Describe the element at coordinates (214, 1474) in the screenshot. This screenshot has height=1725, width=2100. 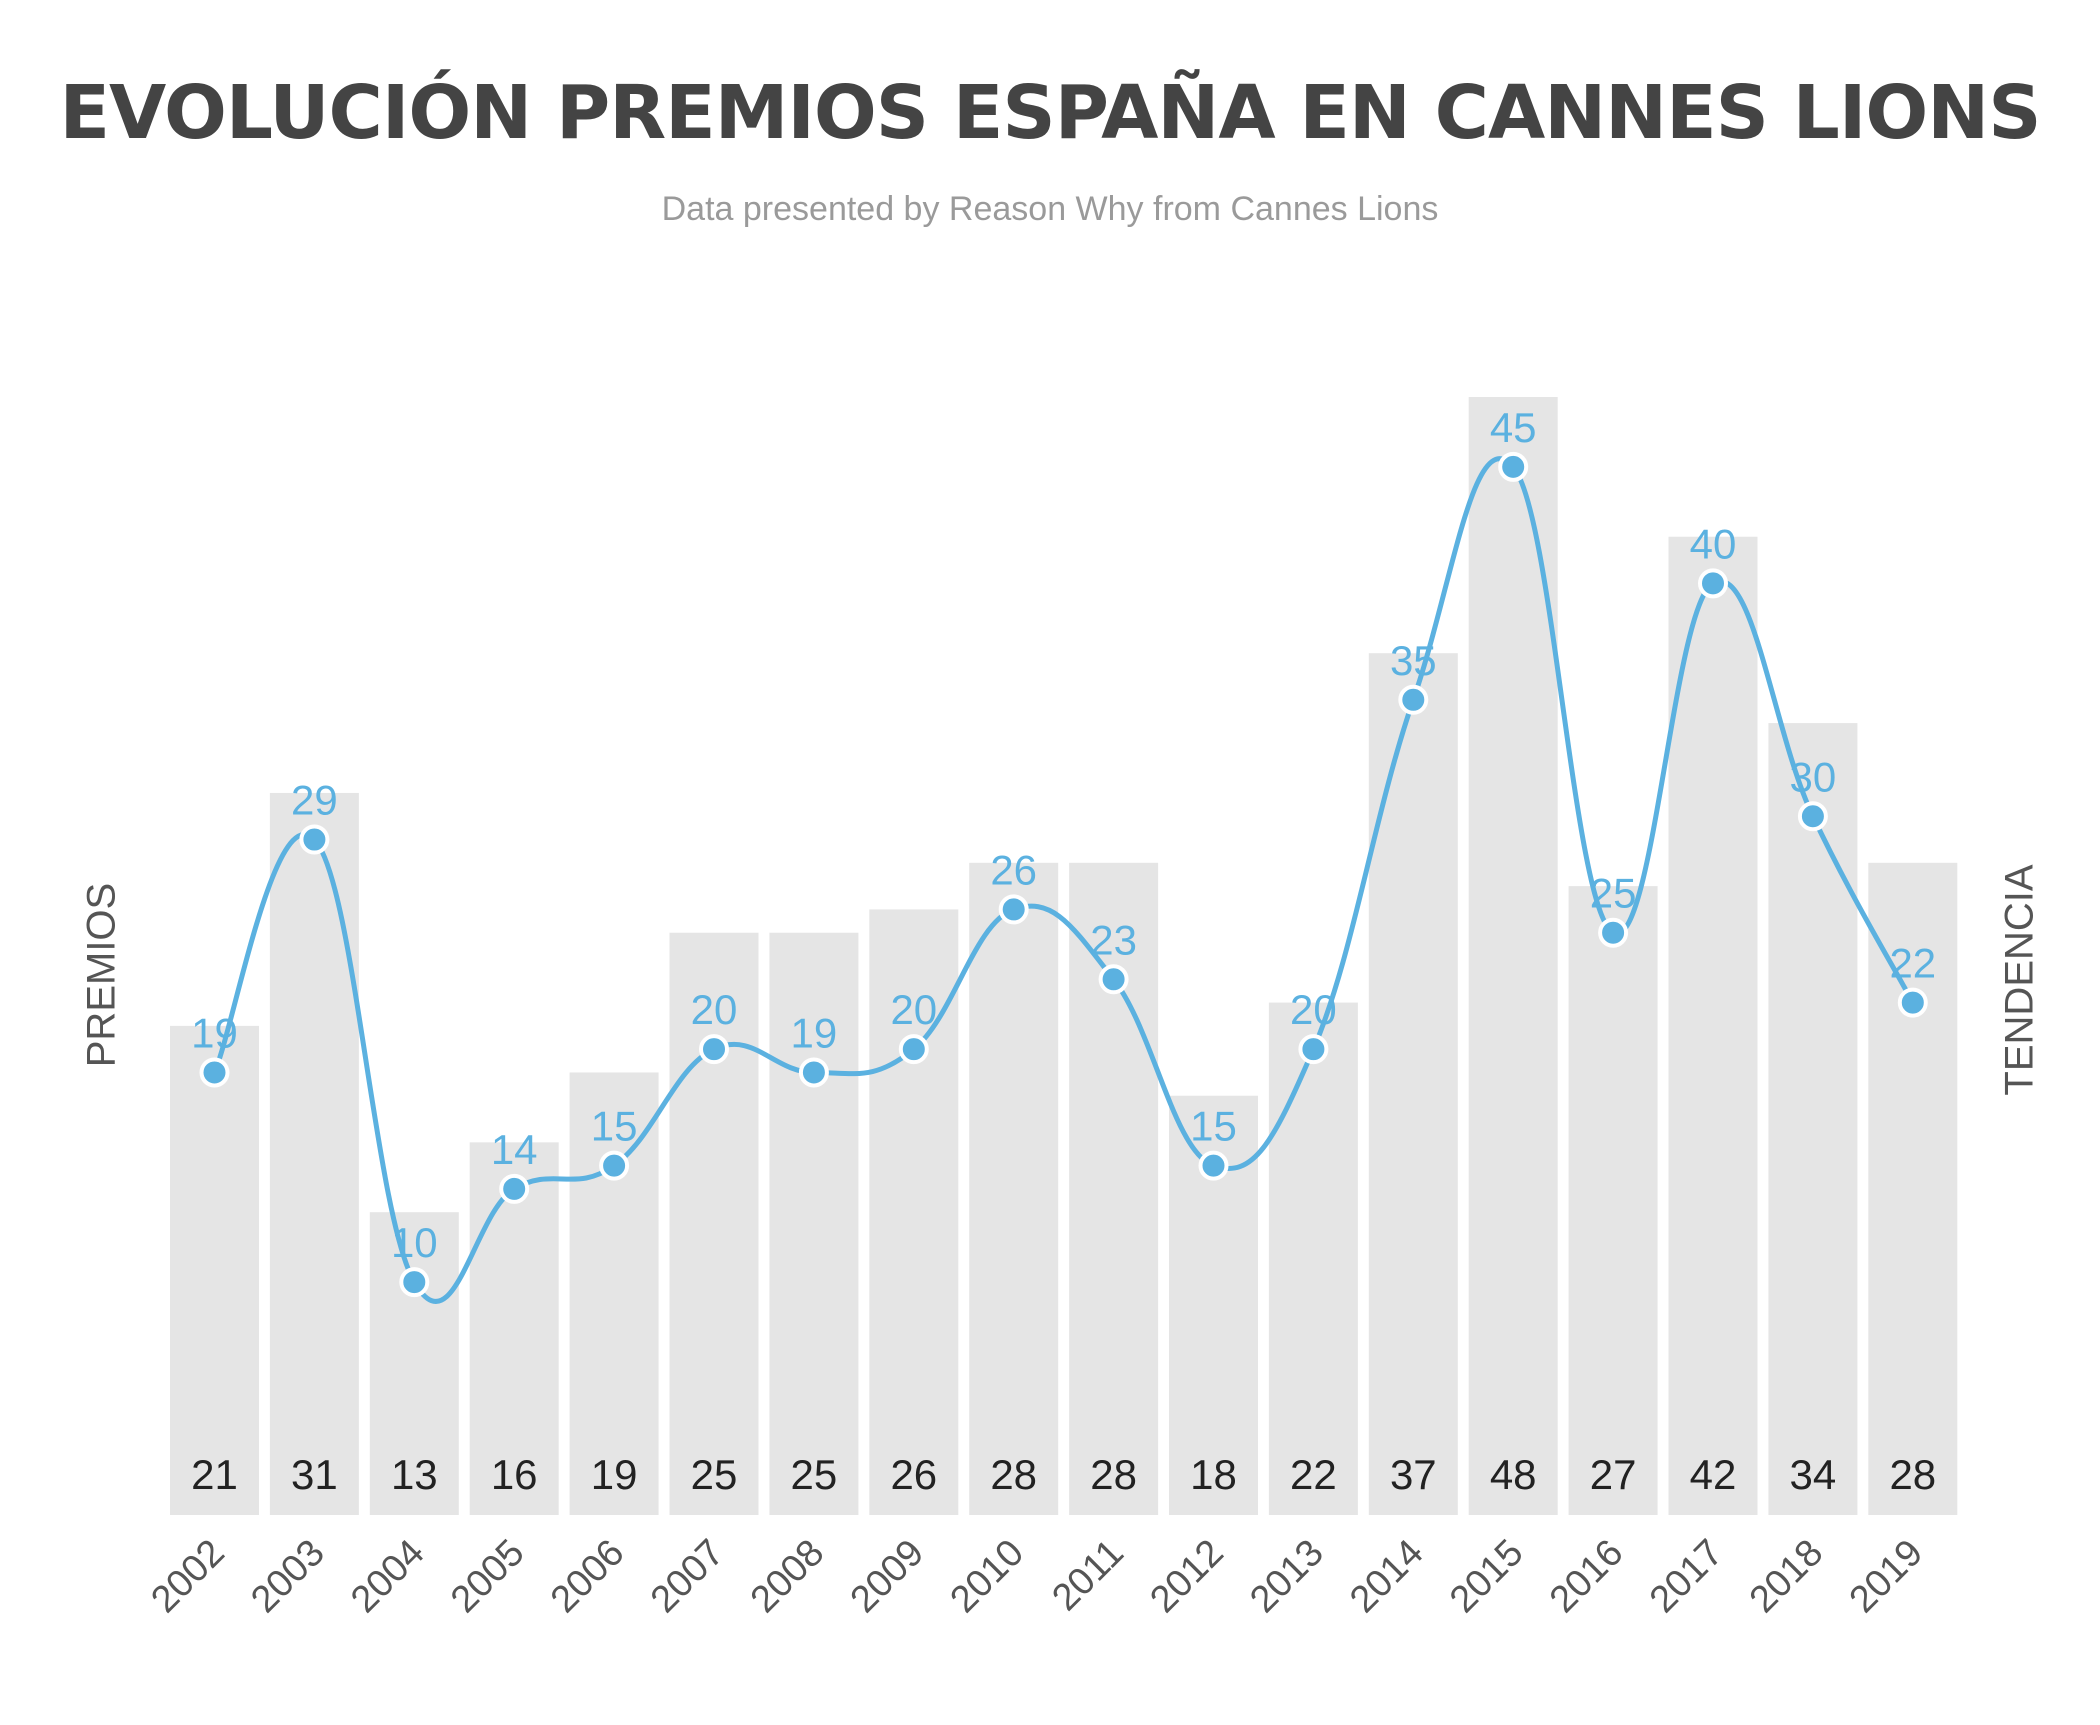
I see `bar-value-label: 21` at that location.